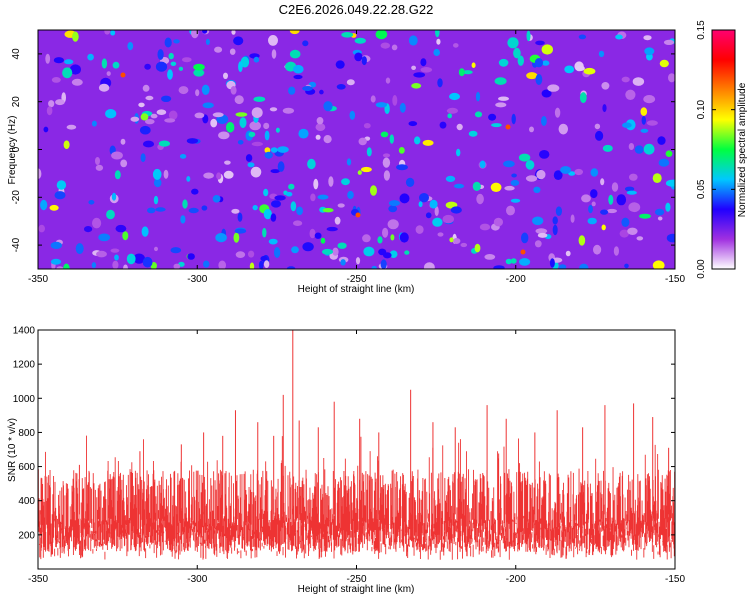 The image size is (750, 600). Describe the element at coordinates (356, 289) in the screenshot. I see `spectrogram-x-label: Height of straight line (km)` at that location.